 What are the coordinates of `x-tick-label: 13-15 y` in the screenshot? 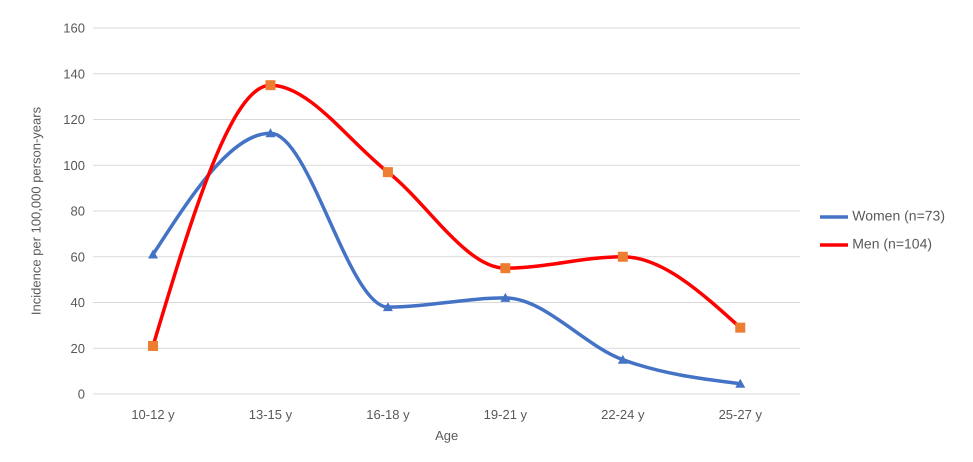 It's located at (270, 414).